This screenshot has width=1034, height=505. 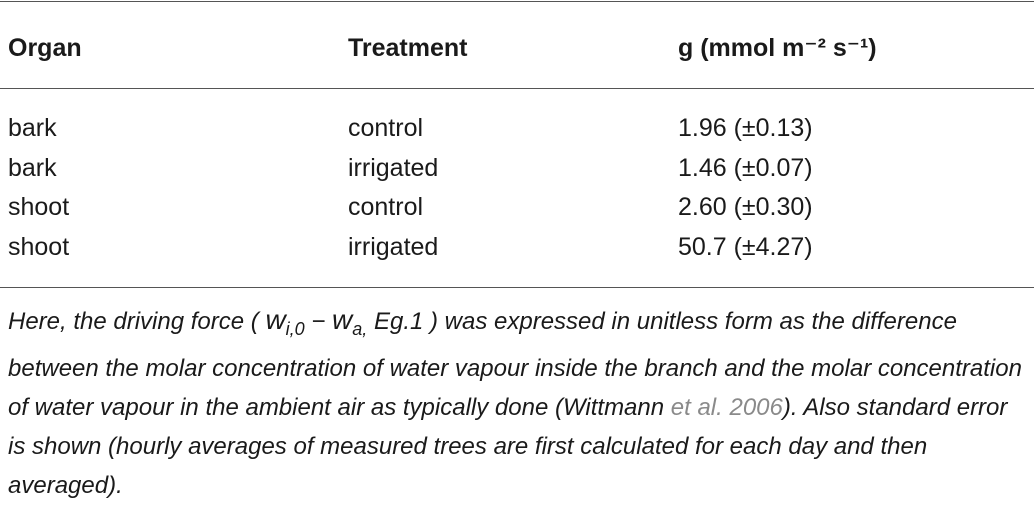 I want to click on text: Eg.1, so click(x=395, y=321).